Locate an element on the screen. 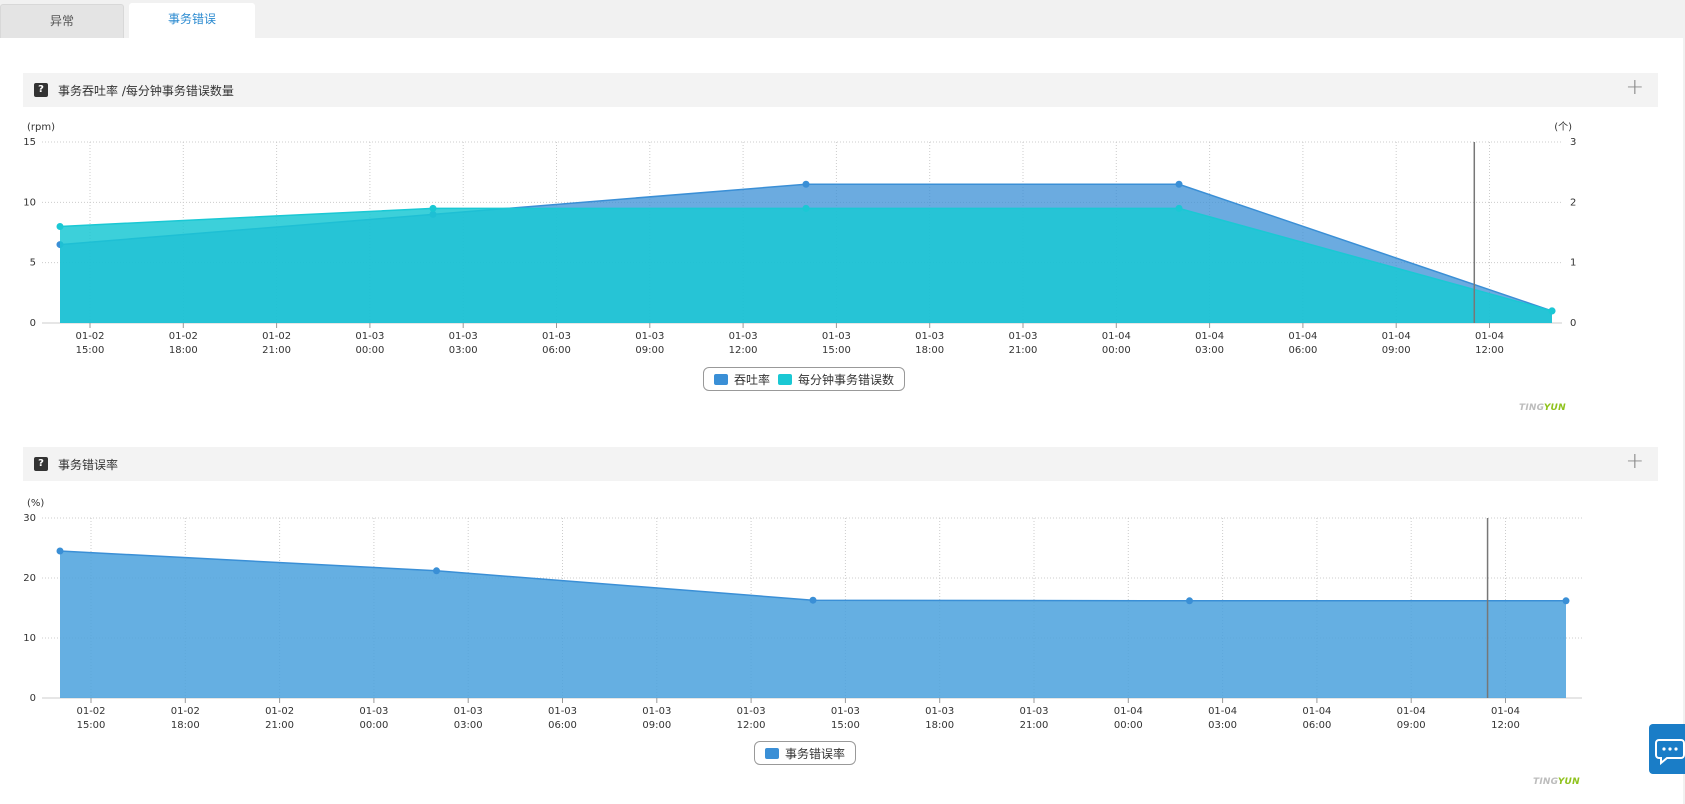 The height and width of the screenshot is (804, 1685). legend-throughput: 吞吐率 每分钟事务错误数 is located at coordinates (804, 379).